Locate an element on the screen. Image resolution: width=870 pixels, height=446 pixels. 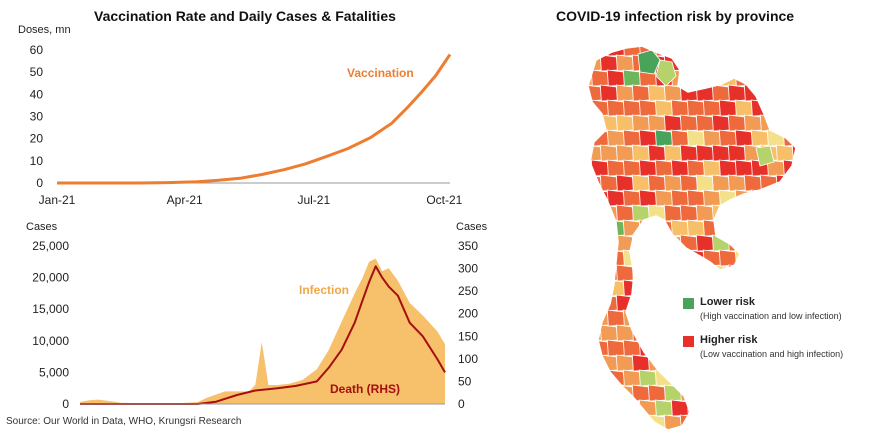
cases-right-axis-label: Cases is located at coordinates (472, 227).